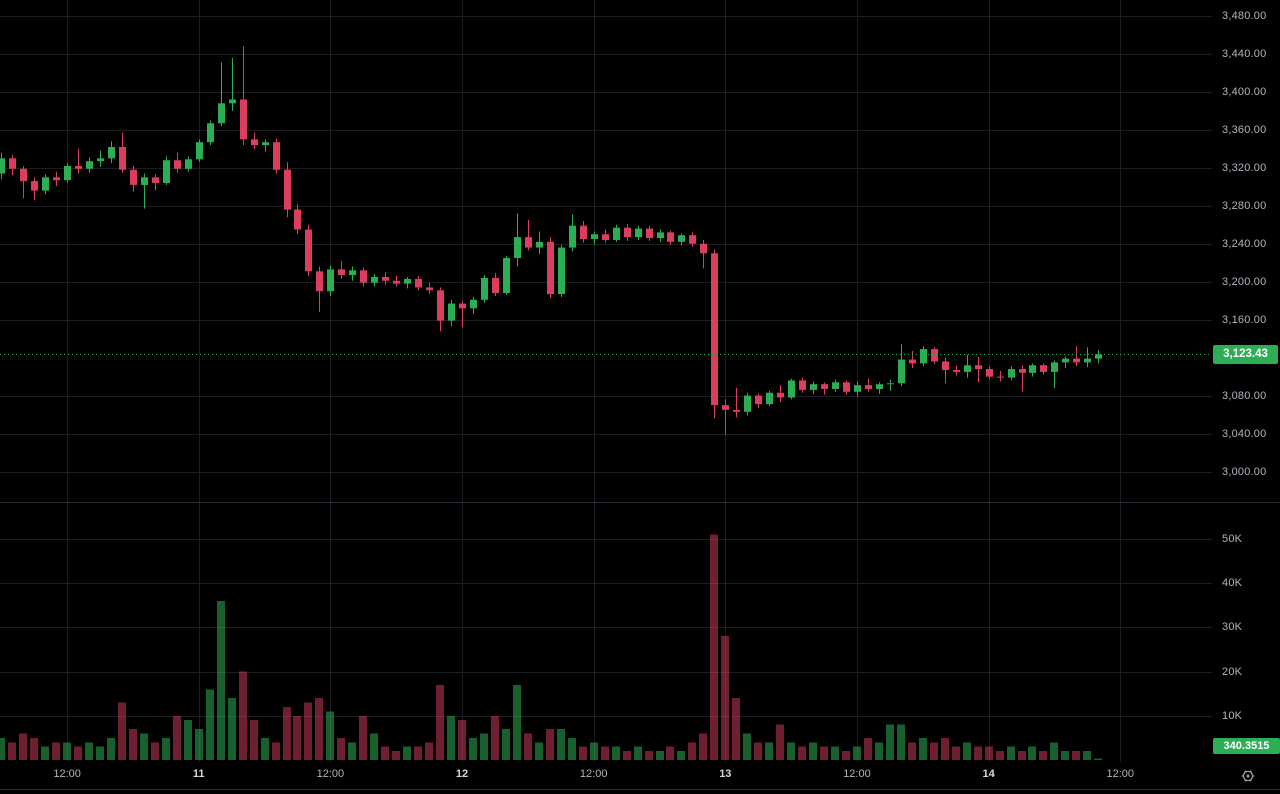 This screenshot has width=1280, height=794. What do you see at coordinates (1248, 776) in the screenshot?
I see `settings-gear-icon` at bounding box center [1248, 776].